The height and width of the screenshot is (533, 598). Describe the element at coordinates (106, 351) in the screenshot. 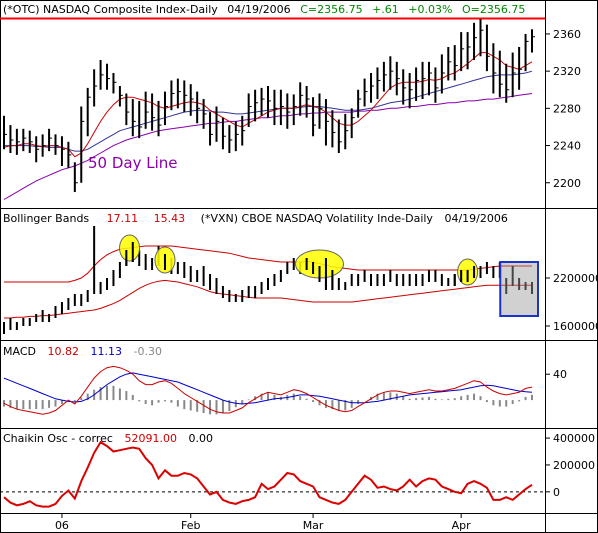

I see `signal-value: 11.13` at that location.